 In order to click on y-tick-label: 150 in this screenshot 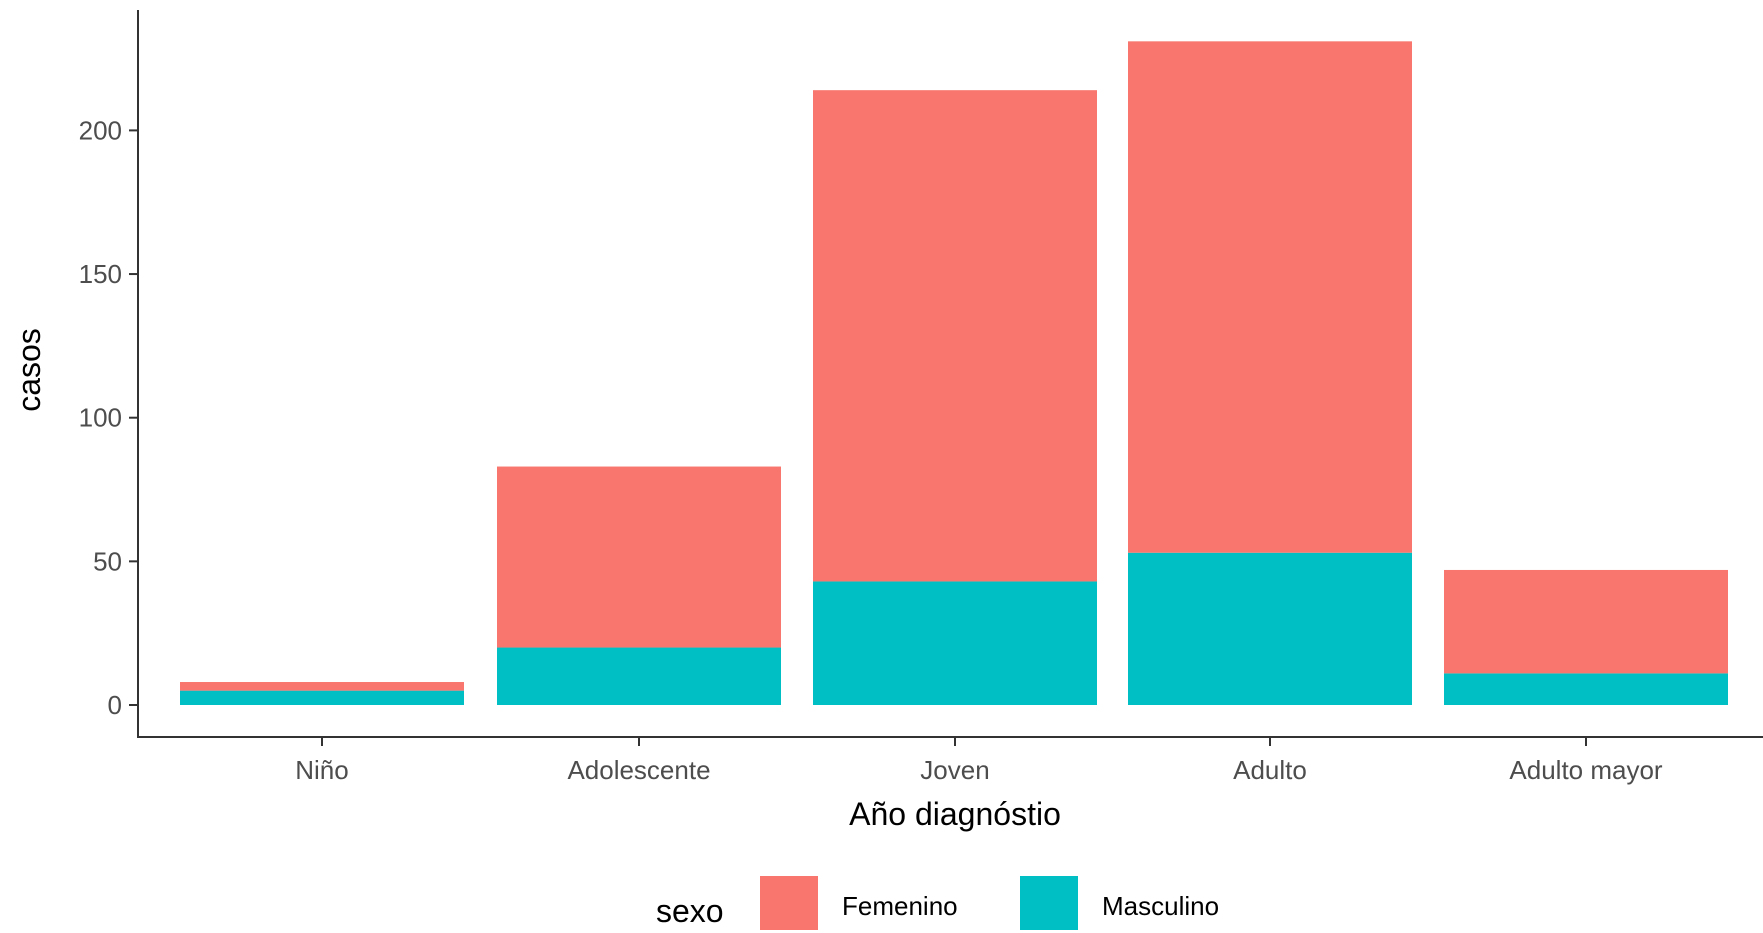, I will do `click(100, 274)`.